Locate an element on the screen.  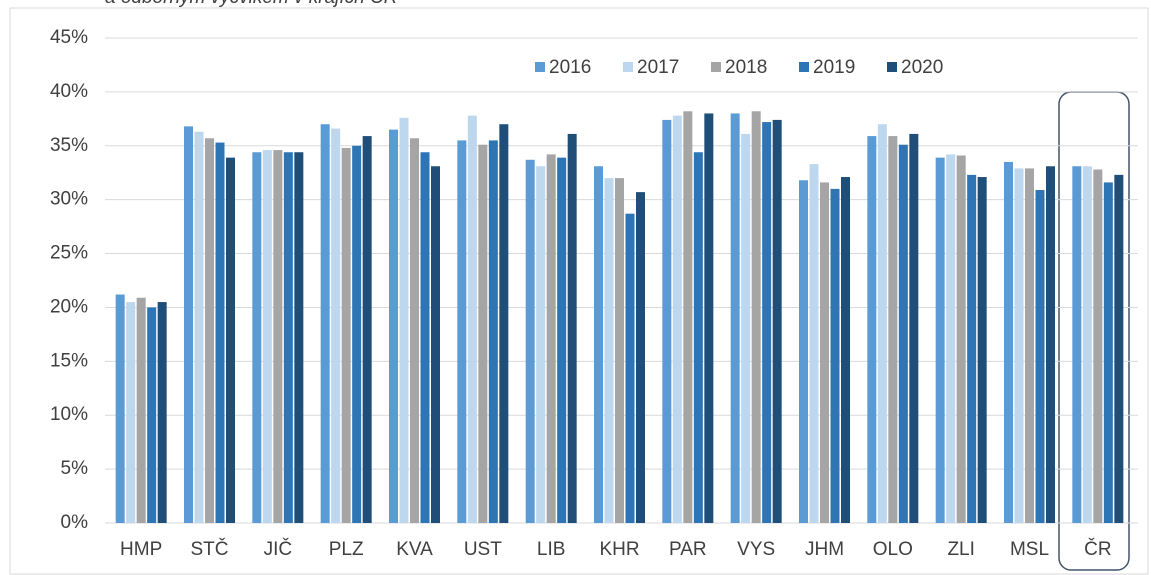
legend-label: 2020 is located at coordinates (922, 67).